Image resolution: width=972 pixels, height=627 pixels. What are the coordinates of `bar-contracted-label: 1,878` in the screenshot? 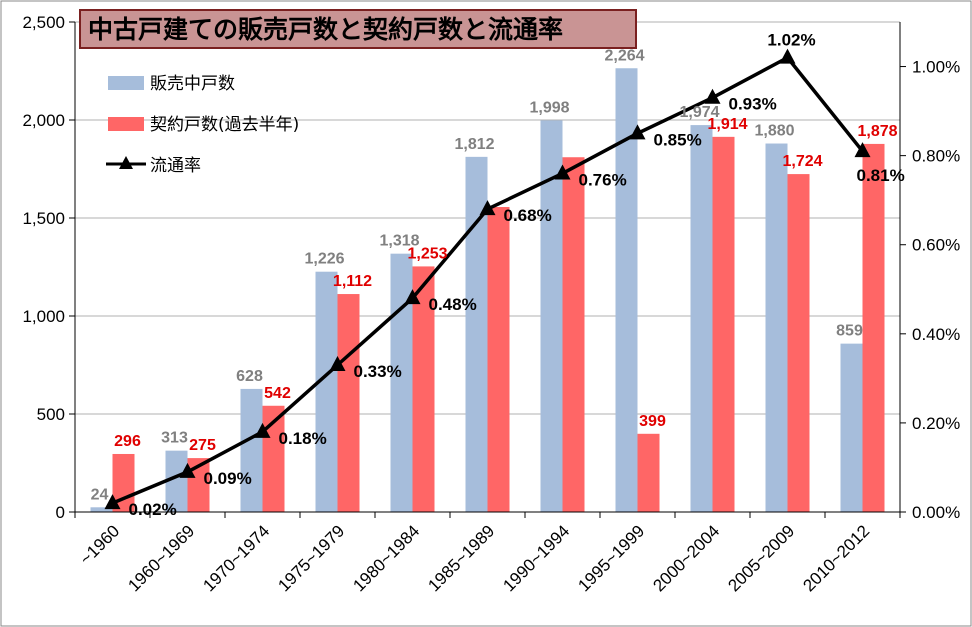 It's located at (877, 131).